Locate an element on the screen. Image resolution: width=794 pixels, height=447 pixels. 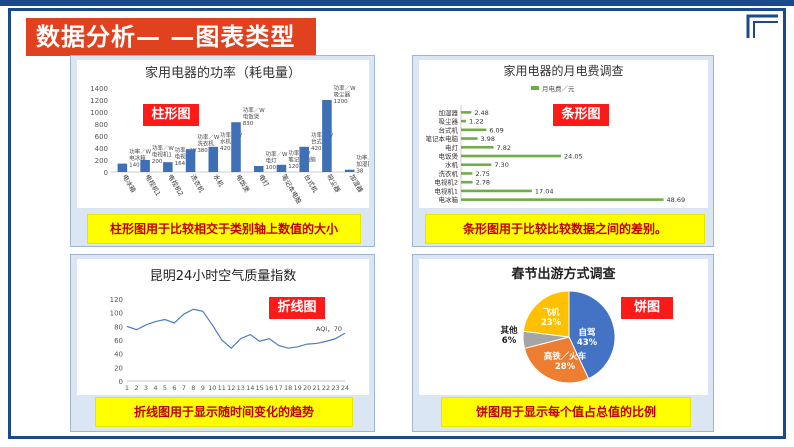
pie-slice-percent: 6% is located at coordinates (509, 341).